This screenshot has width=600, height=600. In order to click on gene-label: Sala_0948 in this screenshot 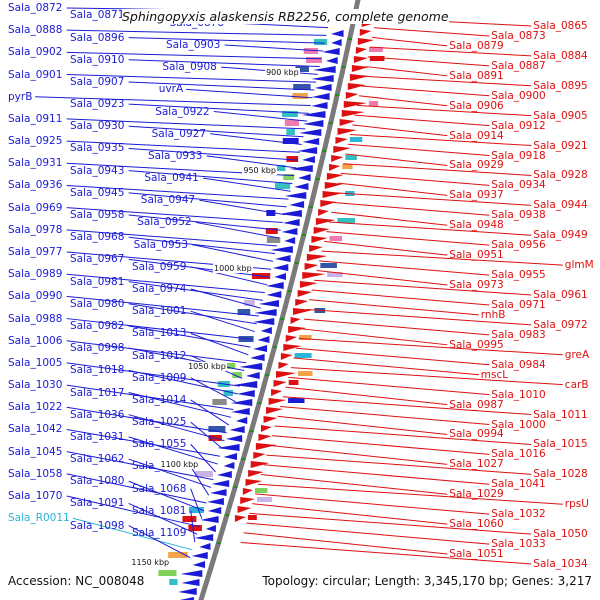, I will do `click(476, 225)`.